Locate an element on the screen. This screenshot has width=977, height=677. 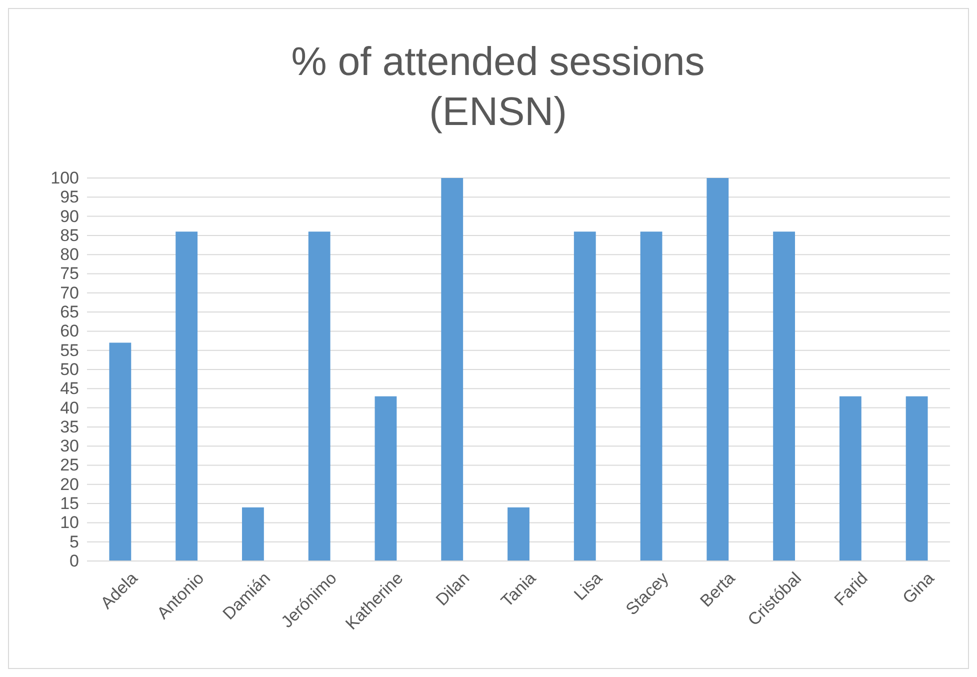
y-tick-label: 25 is located at coordinates (69, 465).